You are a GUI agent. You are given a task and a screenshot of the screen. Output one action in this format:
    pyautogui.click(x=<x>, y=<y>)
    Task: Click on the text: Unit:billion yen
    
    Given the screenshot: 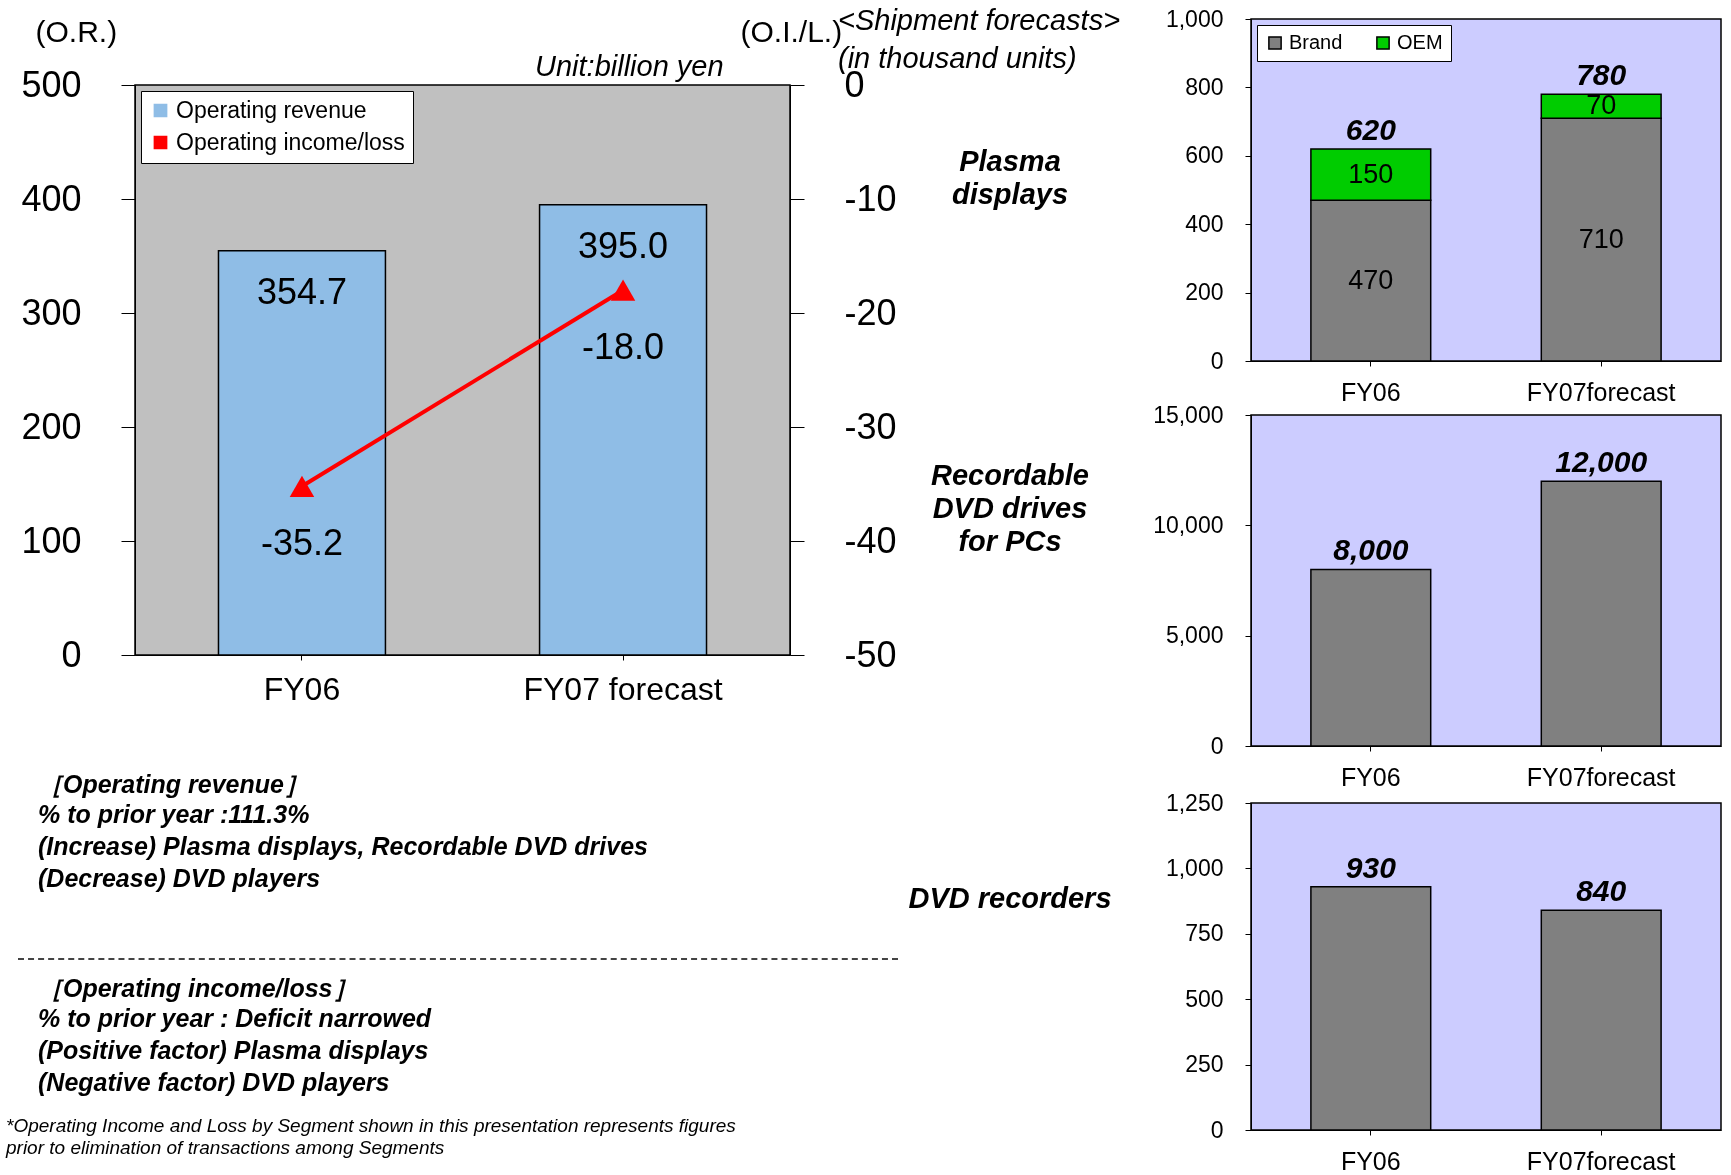 What is the action you would take?
    pyautogui.click(x=629, y=66)
    